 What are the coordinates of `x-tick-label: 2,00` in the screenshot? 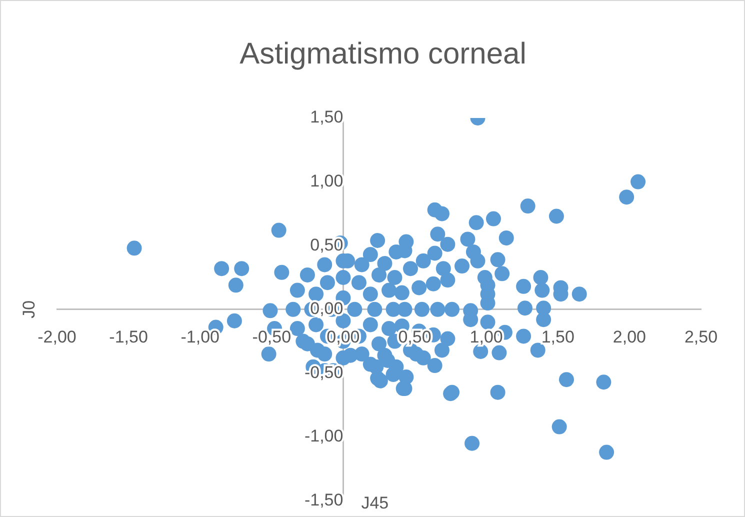 It's located at (629, 336).